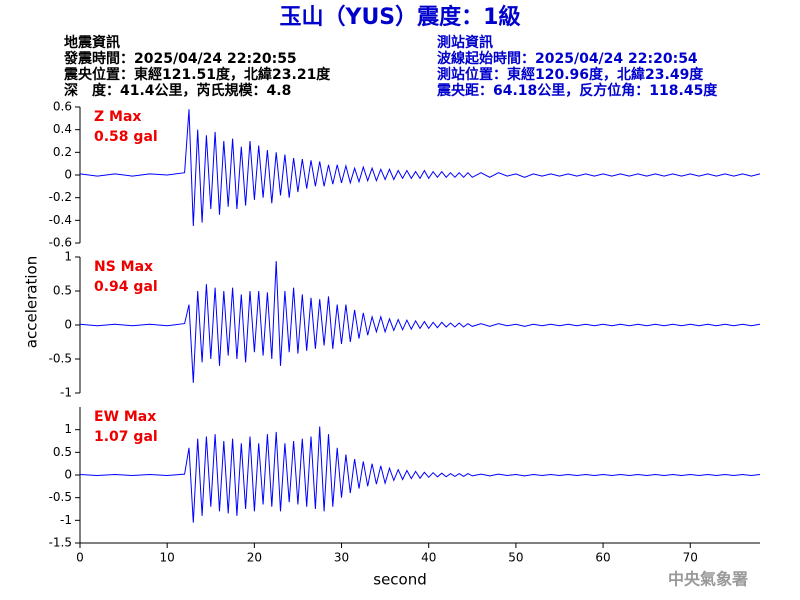 This screenshot has width=800, height=600. Describe the element at coordinates (60, 243) in the screenshot. I see `y-tick-label: -0.6` at that location.